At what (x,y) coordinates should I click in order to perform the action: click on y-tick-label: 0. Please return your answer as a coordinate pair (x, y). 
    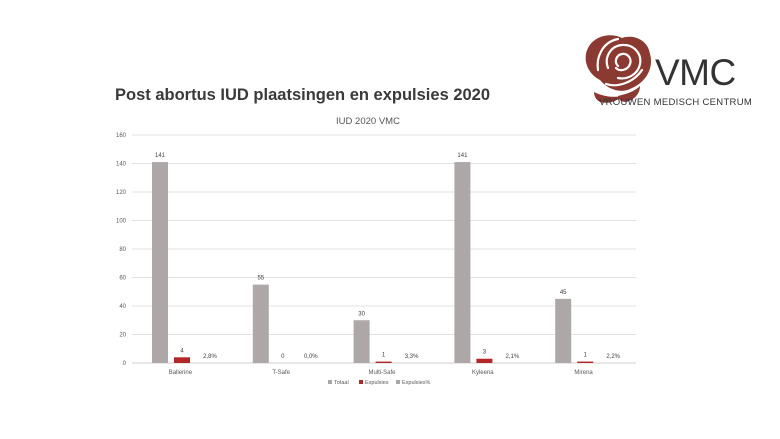
    Looking at the image, I should click on (125, 364).